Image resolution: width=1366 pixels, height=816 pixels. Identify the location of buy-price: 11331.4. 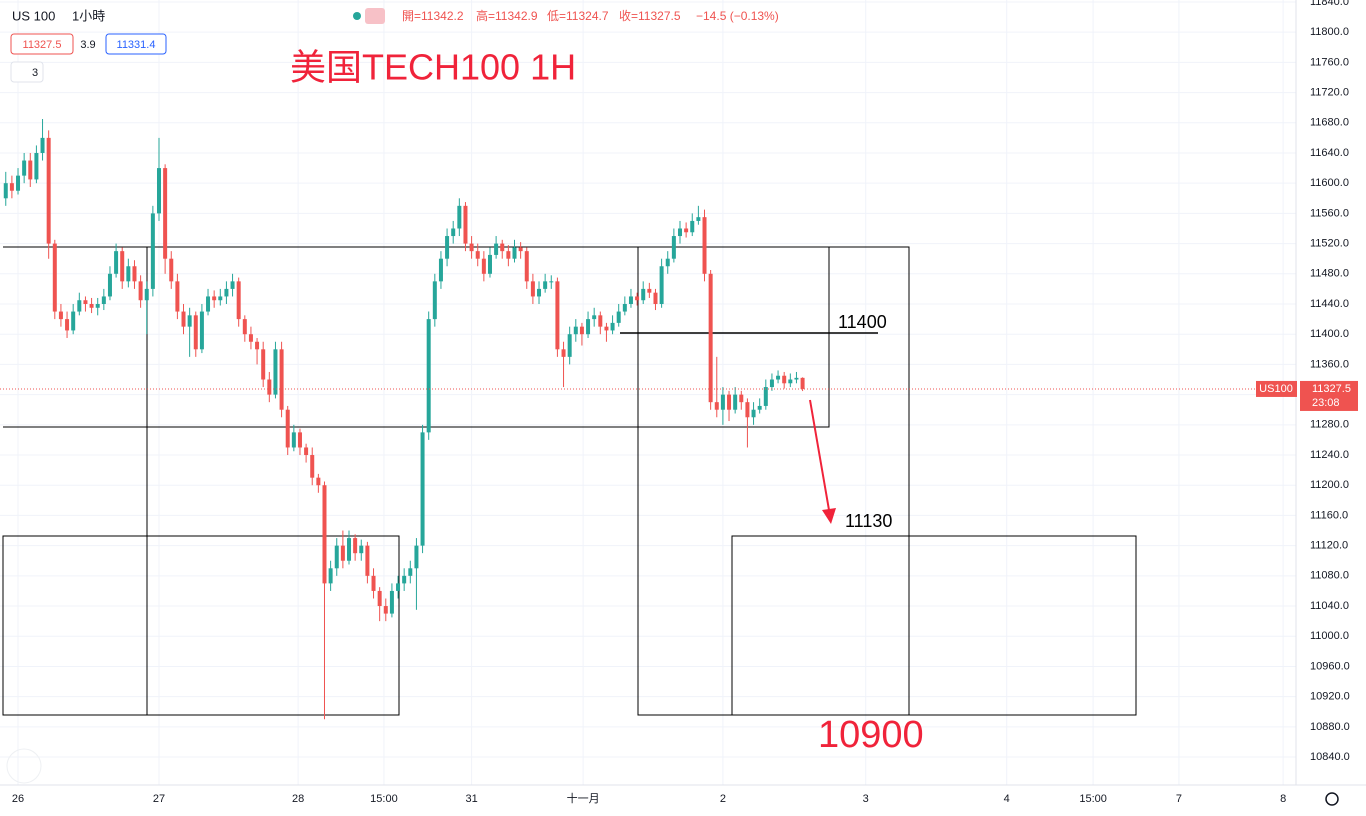
(136, 45).